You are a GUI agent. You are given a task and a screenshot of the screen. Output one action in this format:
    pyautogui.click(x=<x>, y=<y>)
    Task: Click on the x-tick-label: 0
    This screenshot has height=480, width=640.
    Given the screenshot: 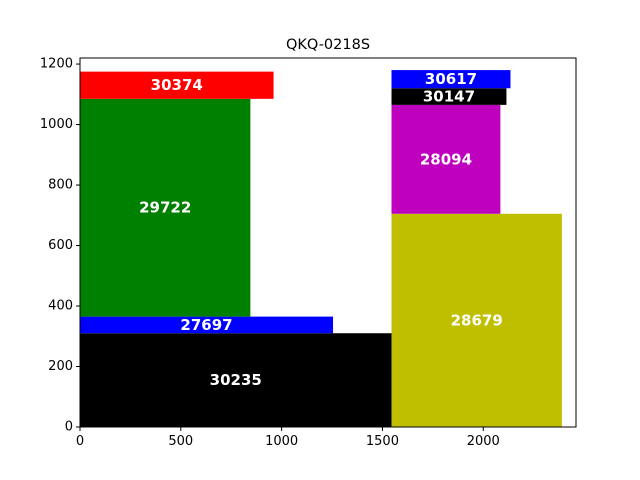 What is the action you would take?
    pyautogui.click(x=80, y=441)
    